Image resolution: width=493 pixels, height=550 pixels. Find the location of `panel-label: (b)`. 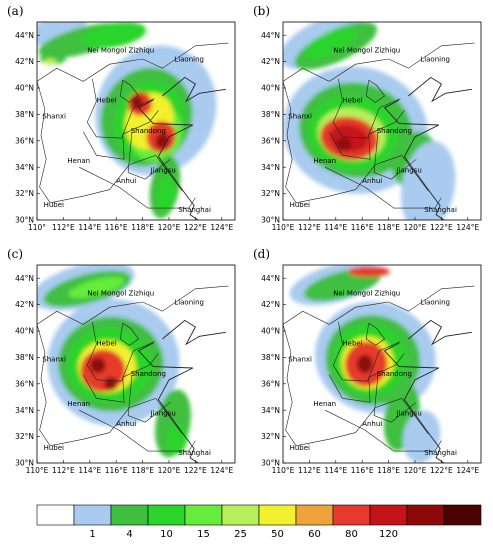

panel-label: (b) is located at coordinates (261, 11).